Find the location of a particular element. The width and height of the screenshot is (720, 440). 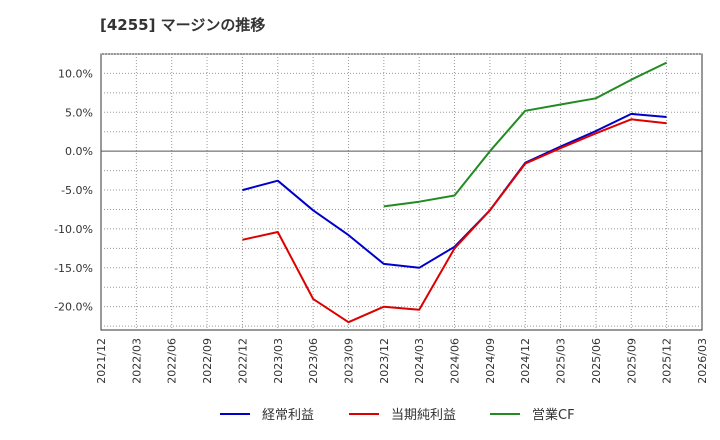

y-axis-tick-labels: 10.0% 5.0% 0.0% -5.0% -10.0% -15.0% -20.0% is located at coordinates (73, 190).